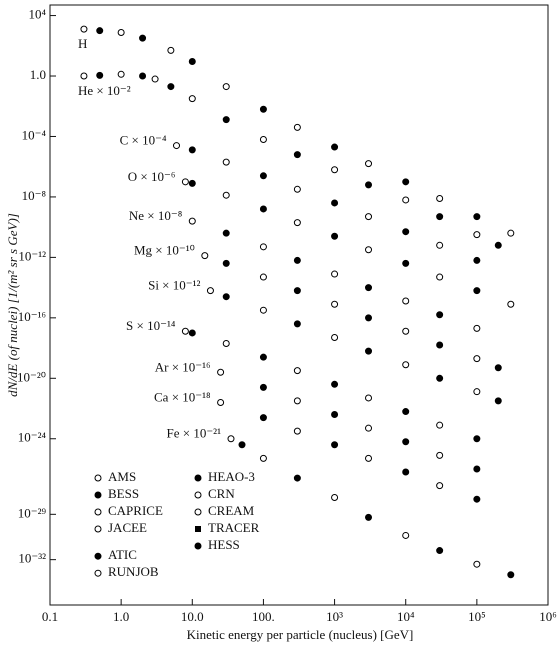  What do you see at coordinates (34, 195) in the screenshot?
I see `y-tick-label: 10⁻⁸` at bounding box center [34, 195].